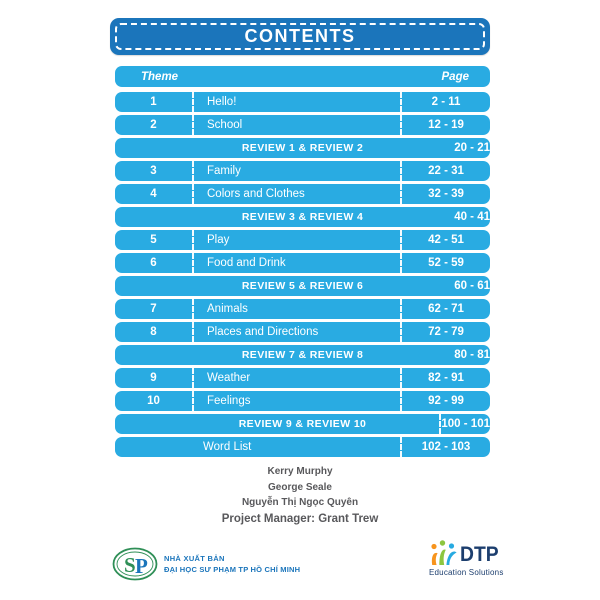 The height and width of the screenshot is (600, 600). What do you see at coordinates (445, 171) in the screenshot?
I see `page-range: 22 - 31` at bounding box center [445, 171].